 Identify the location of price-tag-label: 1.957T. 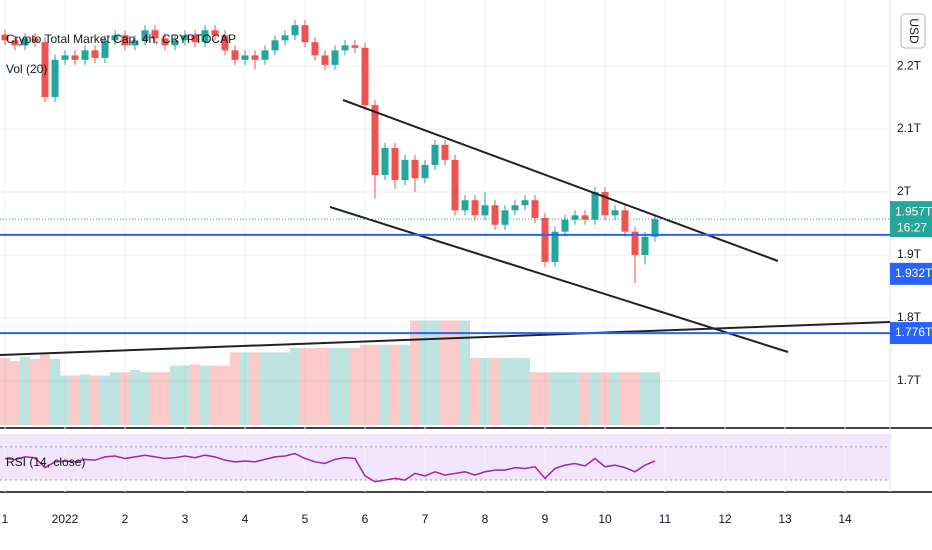
(913, 211).